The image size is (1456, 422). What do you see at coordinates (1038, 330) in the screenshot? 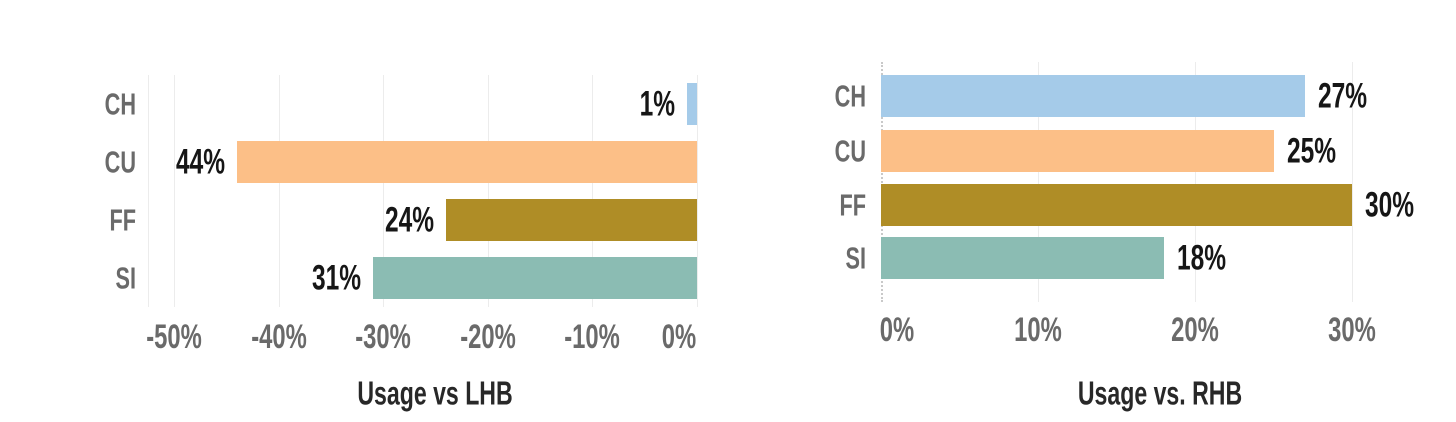
I see `x-tick-label-1: 10%` at bounding box center [1038, 330].